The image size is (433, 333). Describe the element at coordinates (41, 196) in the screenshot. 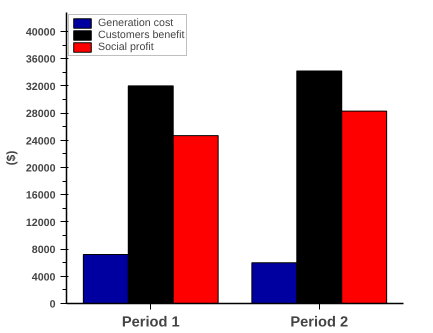

I see `y-tick-label: 16000` at that location.